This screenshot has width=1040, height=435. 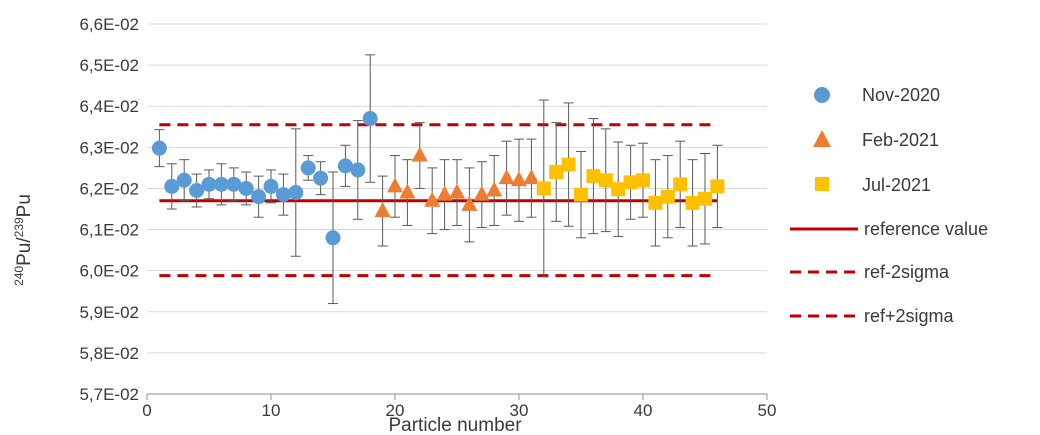 What do you see at coordinates (19, 276) in the screenshot?
I see `y-axis-title-mass-a: 240` at bounding box center [19, 276].